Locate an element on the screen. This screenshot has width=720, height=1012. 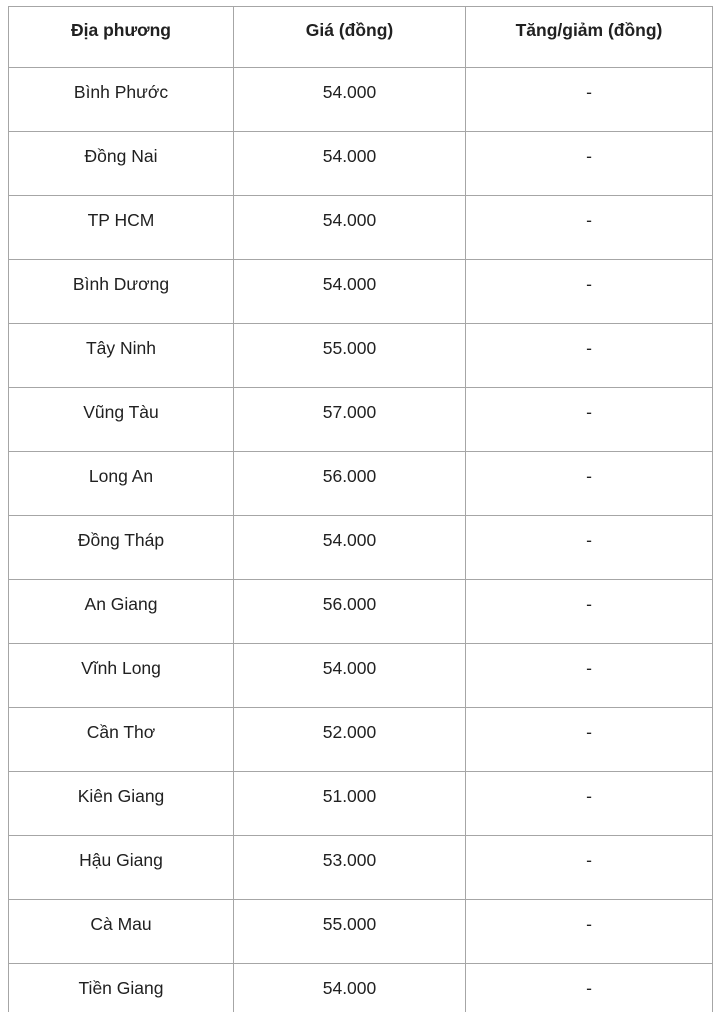
column-header-location: Địa phương is located at coordinates (121, 37).